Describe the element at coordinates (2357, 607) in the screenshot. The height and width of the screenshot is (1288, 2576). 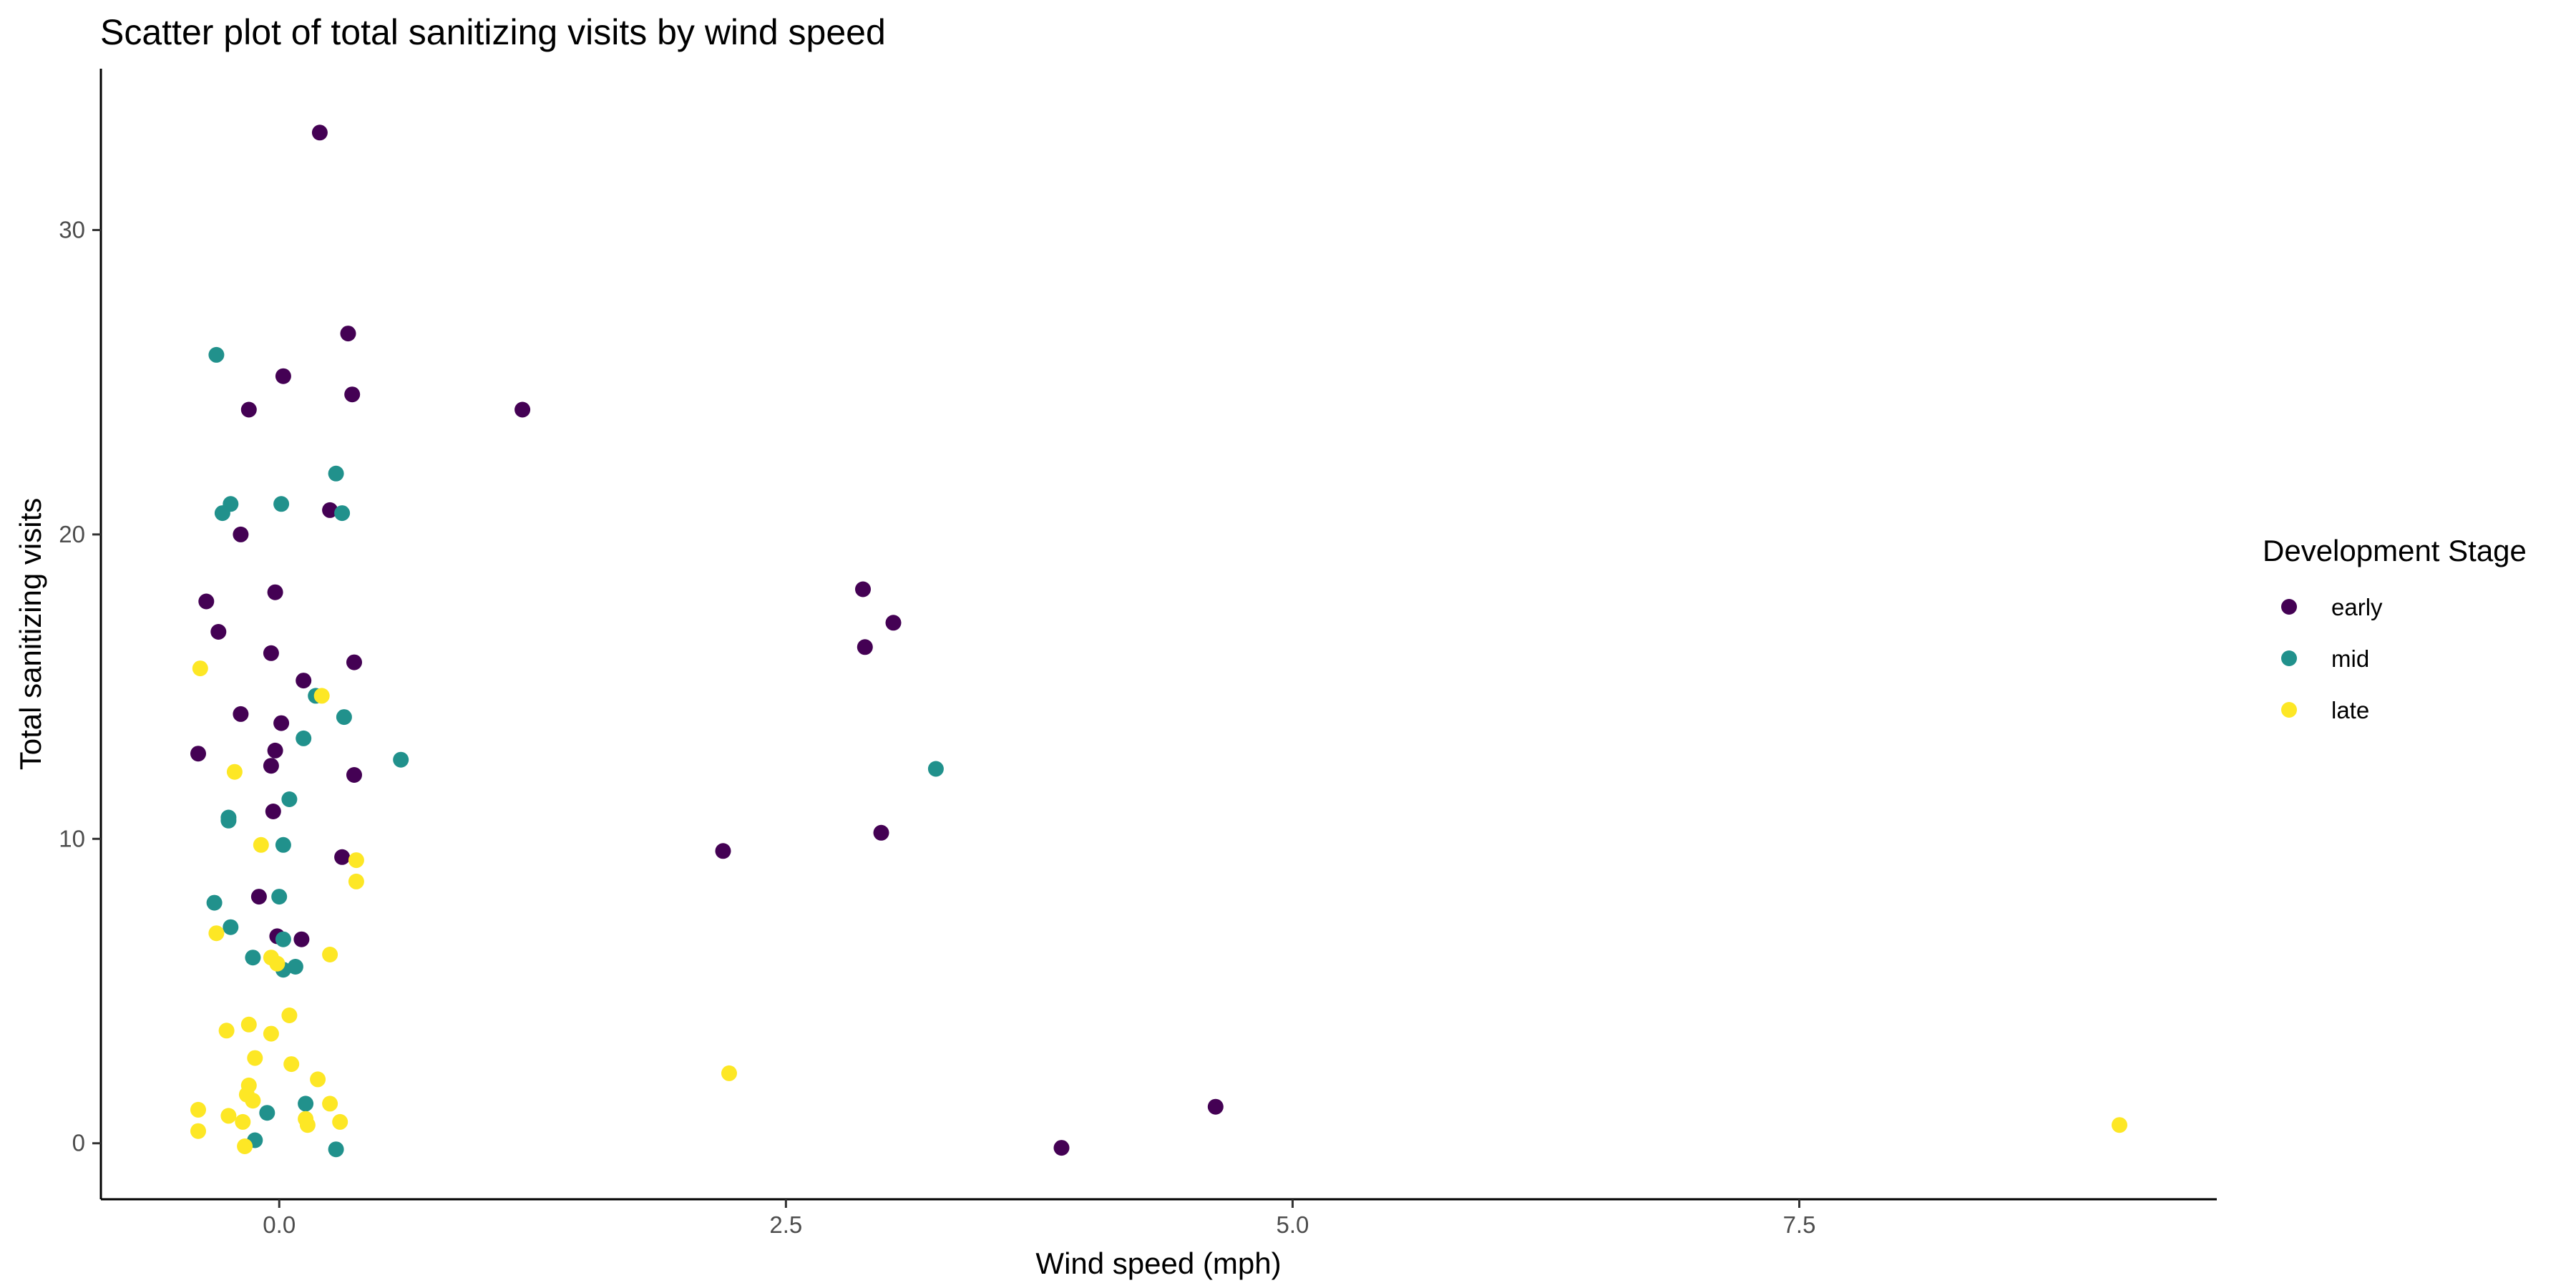
I see `legend-label-early: early` at that location.